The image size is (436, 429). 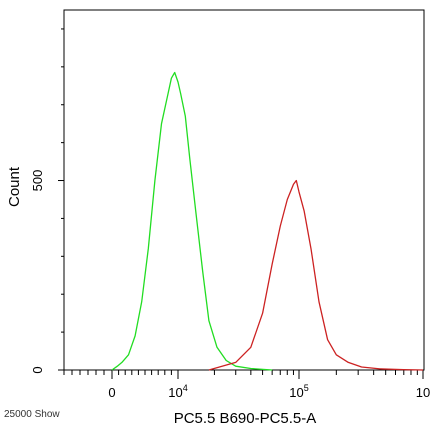 What do you see at coordinates (245, 418) in the screenshot?
I see `x-axis-label: PC5.5 B690-PC5.5-A` at bounding box center [245, 418].